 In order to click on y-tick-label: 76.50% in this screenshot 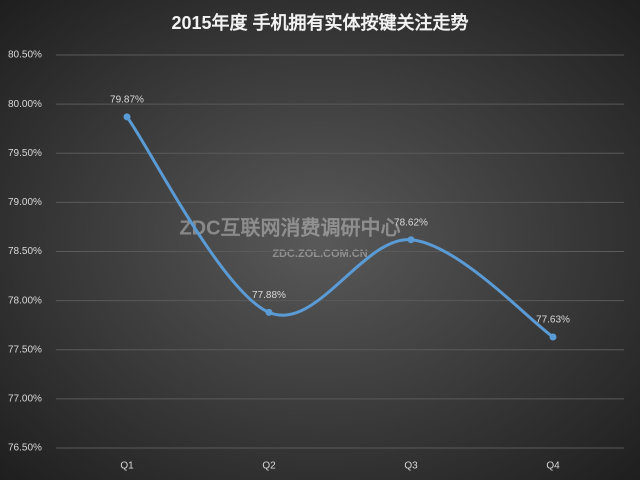, I will do `click(25, 448)`.